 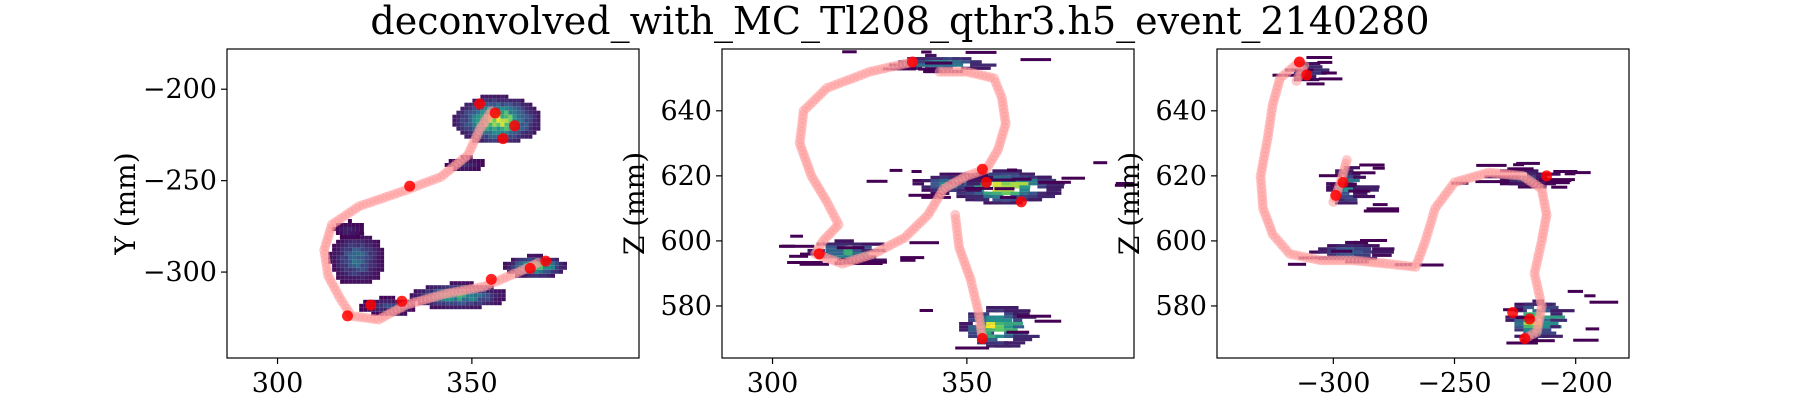 I want to click on track-point, so click(x=939, y=71).